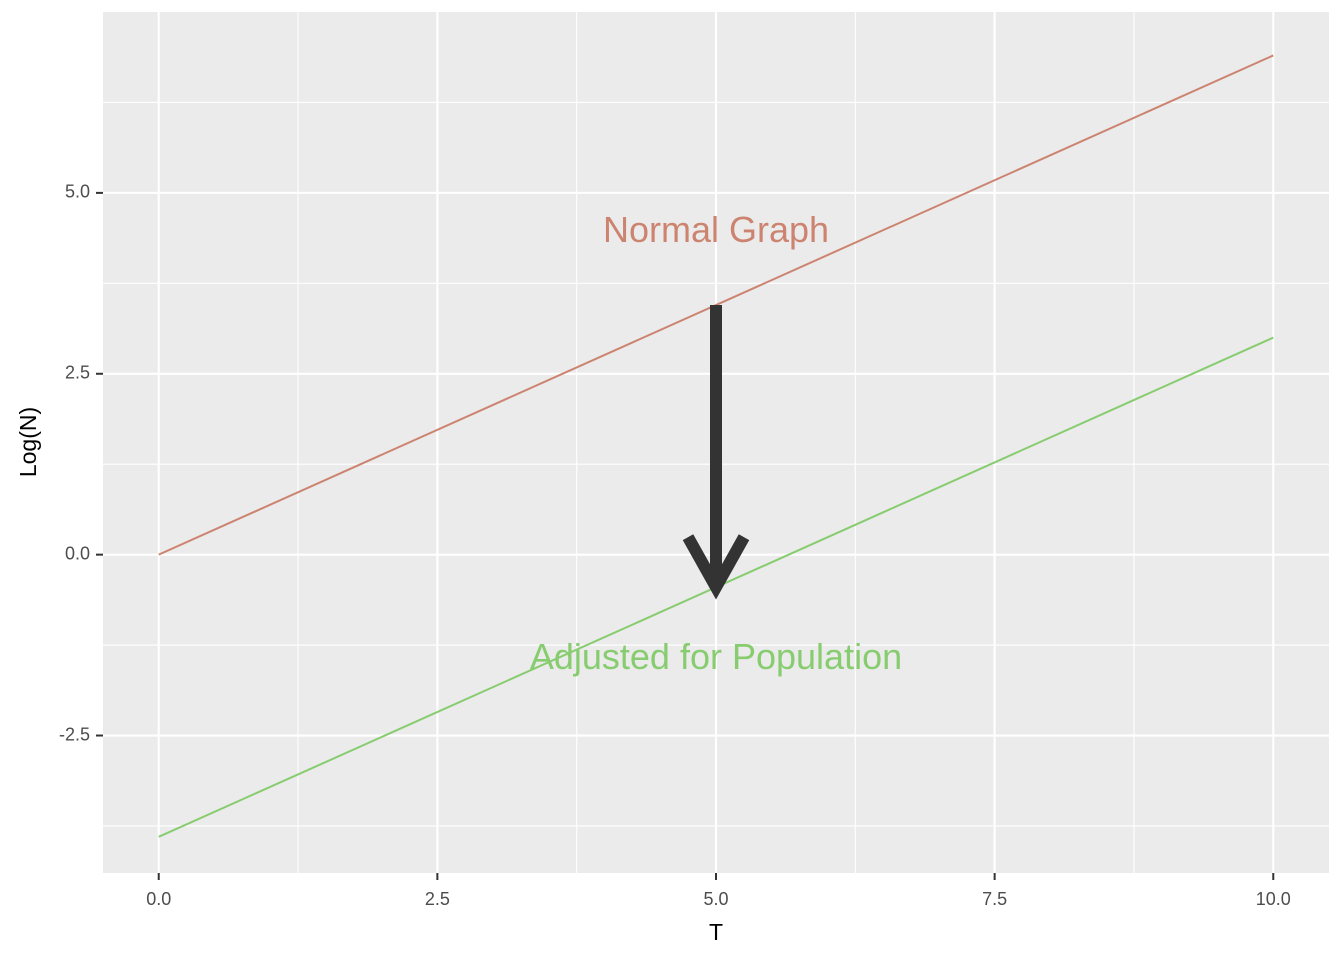 The height and width of the screenshot is (960, 1344). What do you see at coordinates (716, 932) in the screenshot?
I see `x-axis-title: T` at bounding box center [716, 932].